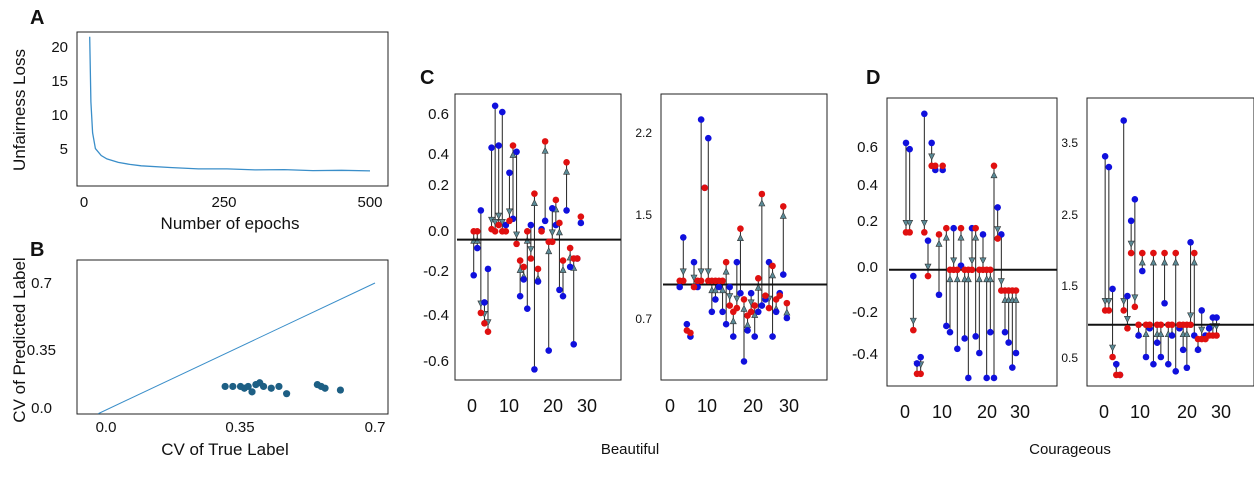  I want to click on panel-c-right-ytick: 0.7, so click(643, 319).